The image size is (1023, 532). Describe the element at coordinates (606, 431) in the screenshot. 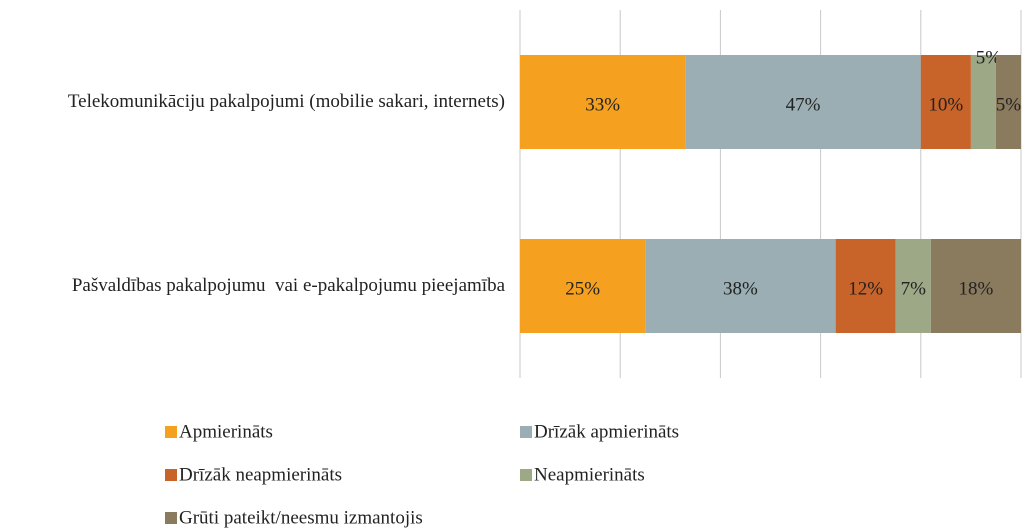

I see `legend-label: Drīzāk apmierināts` at that location.